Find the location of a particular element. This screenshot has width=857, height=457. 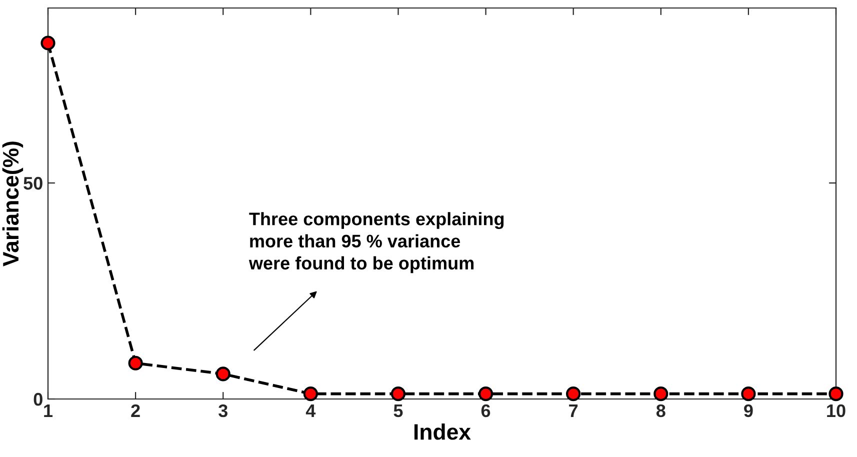

x-tick-label: 10 is located at coordinates (836, 411).